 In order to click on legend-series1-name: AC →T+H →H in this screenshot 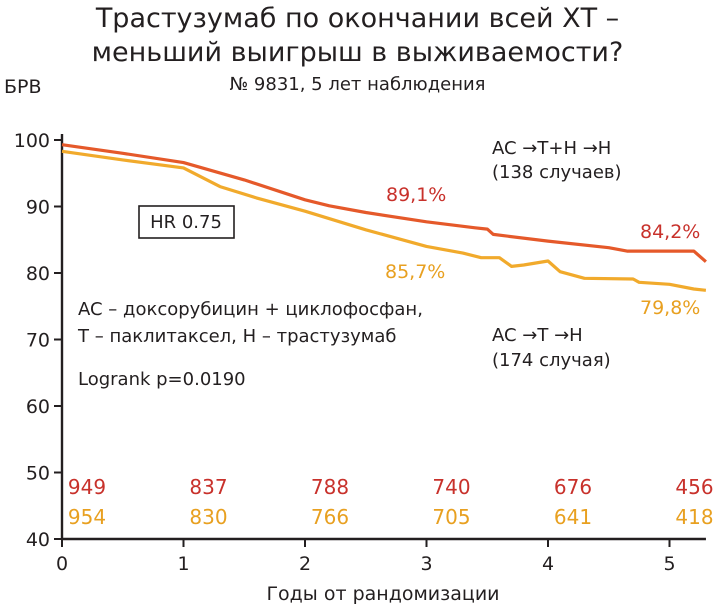, I will do `click(551, 148)`.